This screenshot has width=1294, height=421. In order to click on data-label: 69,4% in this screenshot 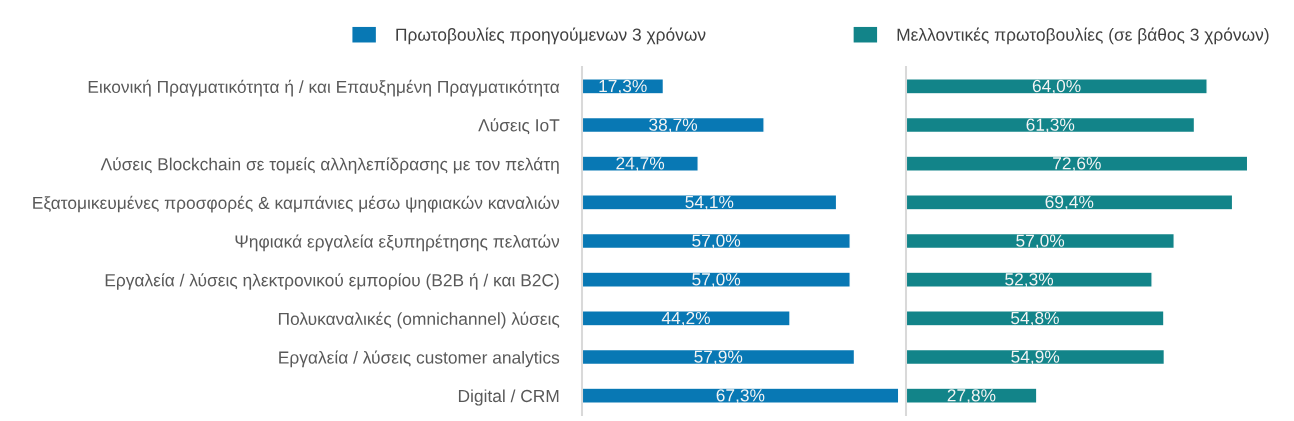, I will do `click(1069, 203)`.